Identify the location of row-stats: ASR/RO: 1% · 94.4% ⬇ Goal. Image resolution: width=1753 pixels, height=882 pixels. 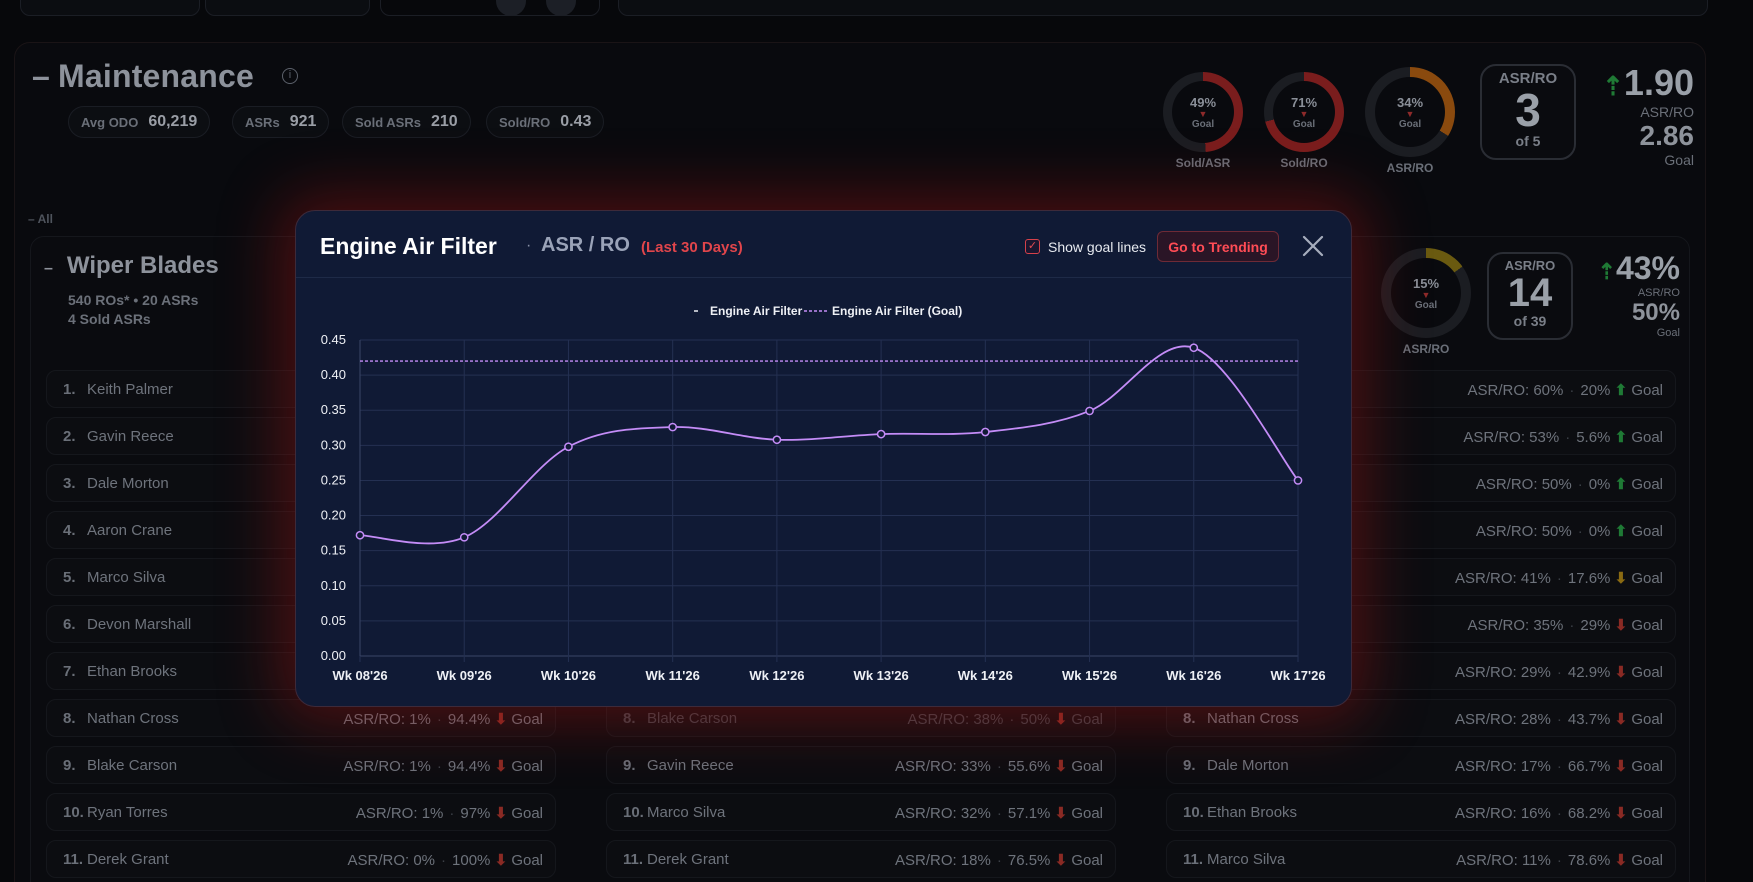
(443, 766).